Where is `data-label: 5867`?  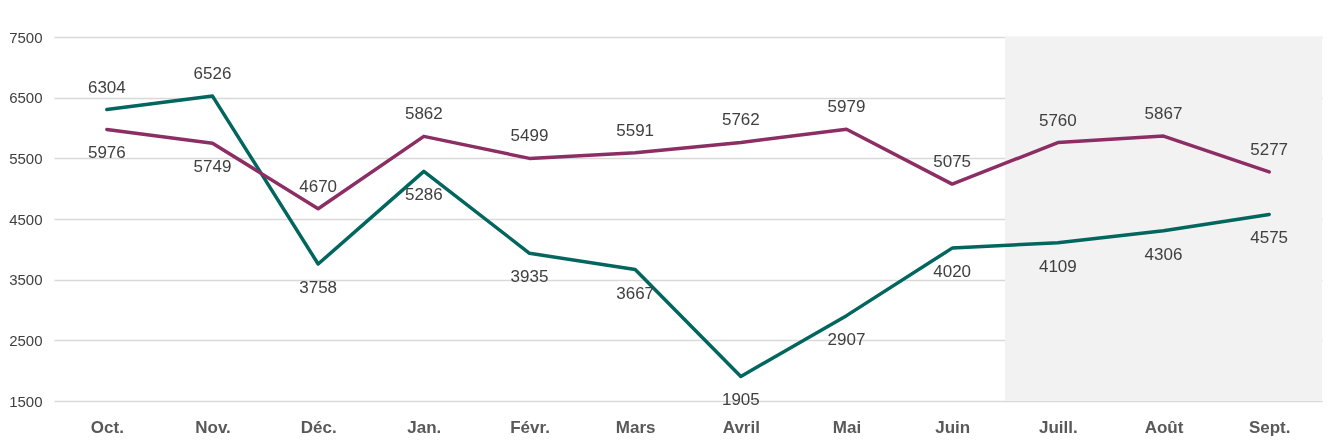 data-label: 5867 is located at coordinates (1163, 114).